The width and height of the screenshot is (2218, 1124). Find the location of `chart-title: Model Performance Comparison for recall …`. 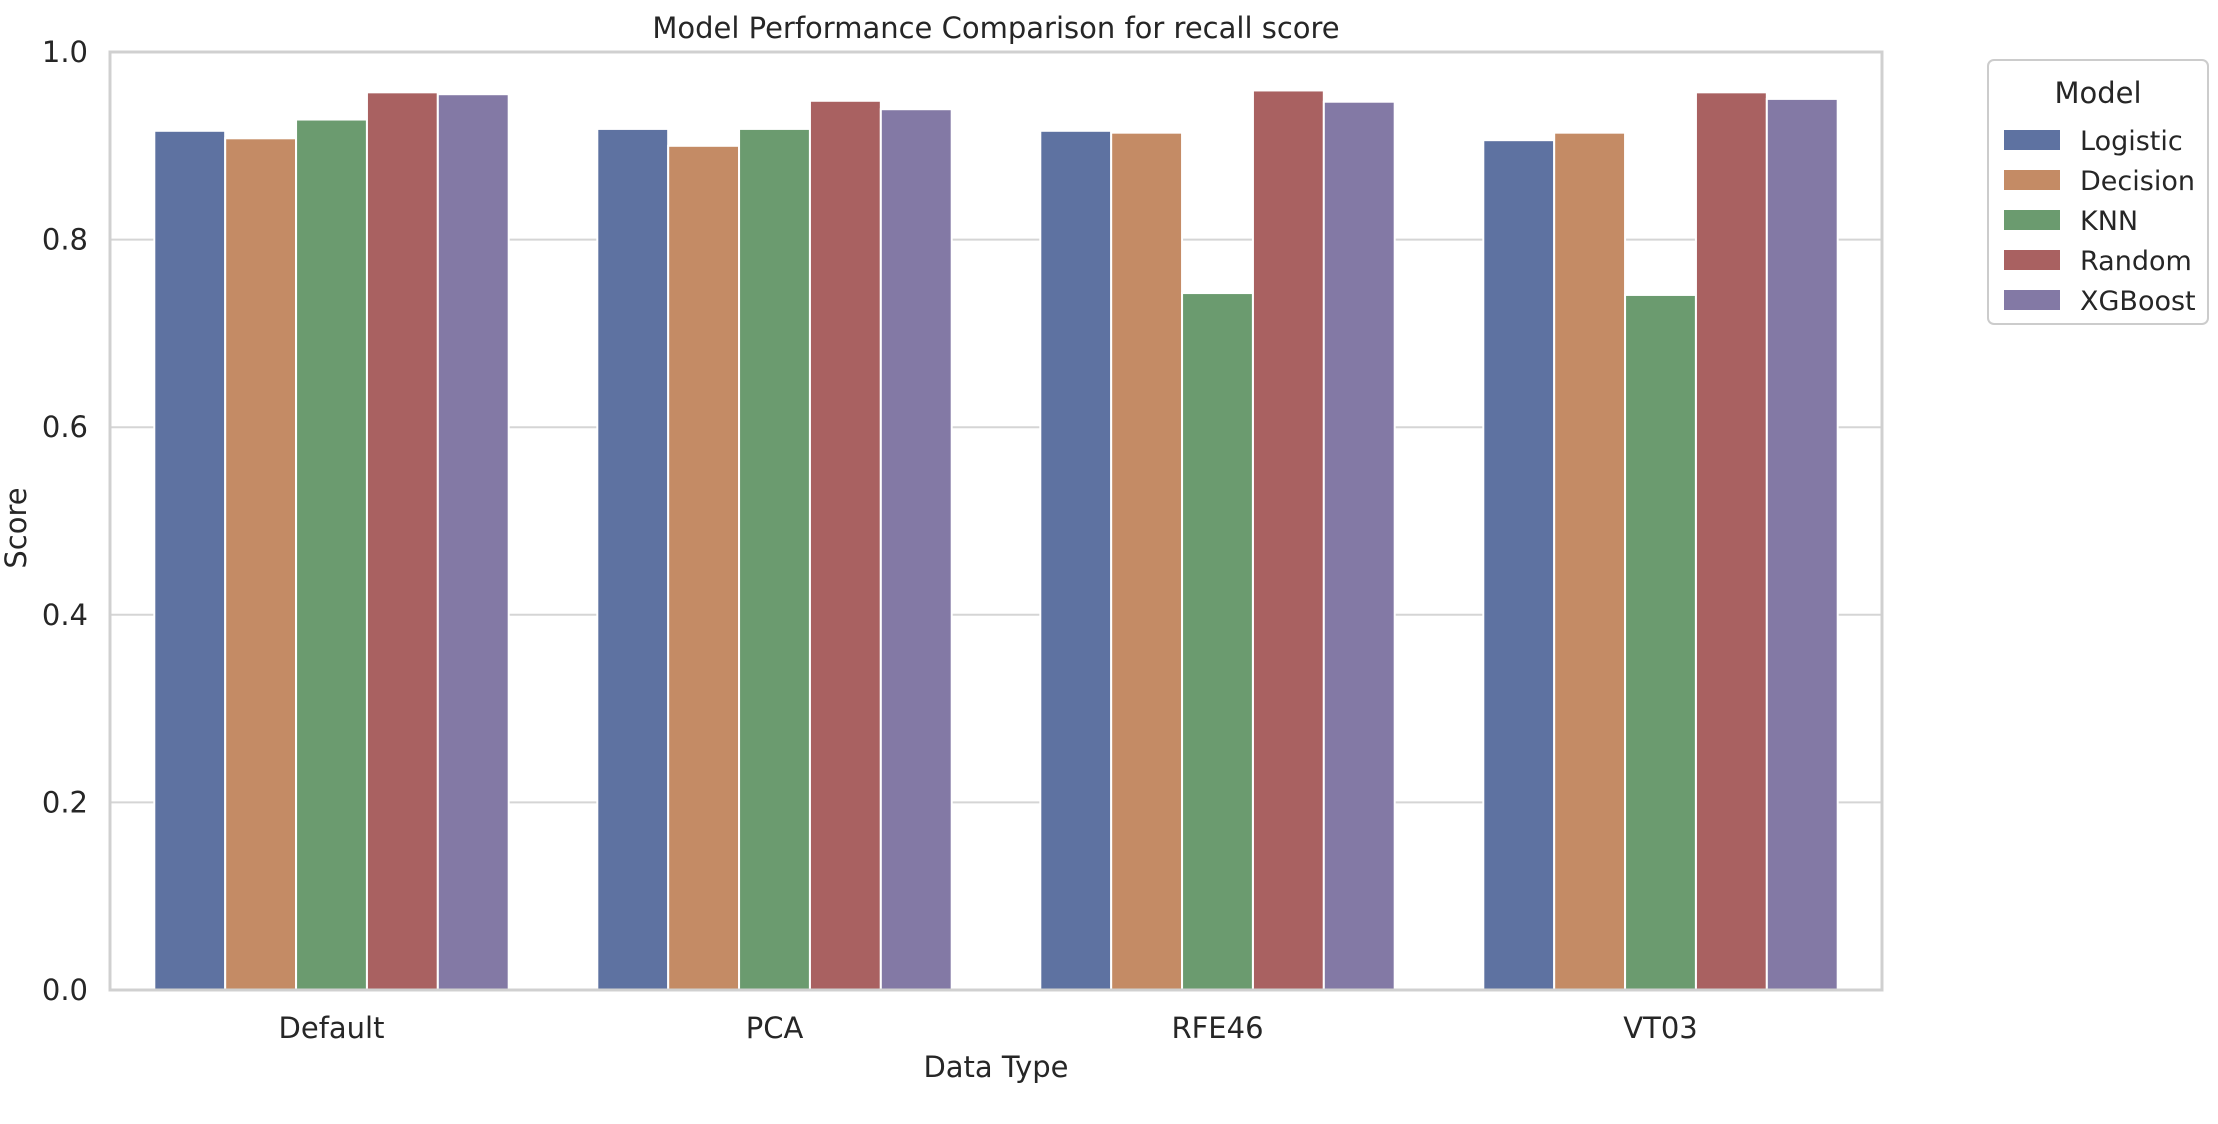

chart-title: Model Performance Comparison for recall … is located at coordinates (995, 28).